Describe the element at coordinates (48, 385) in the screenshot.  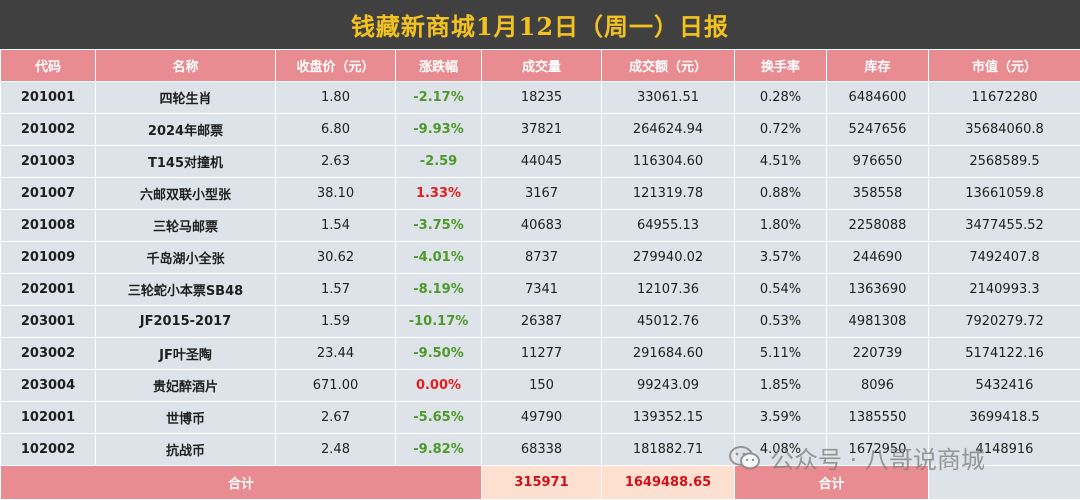
I see `row-code: 203004` at that location.